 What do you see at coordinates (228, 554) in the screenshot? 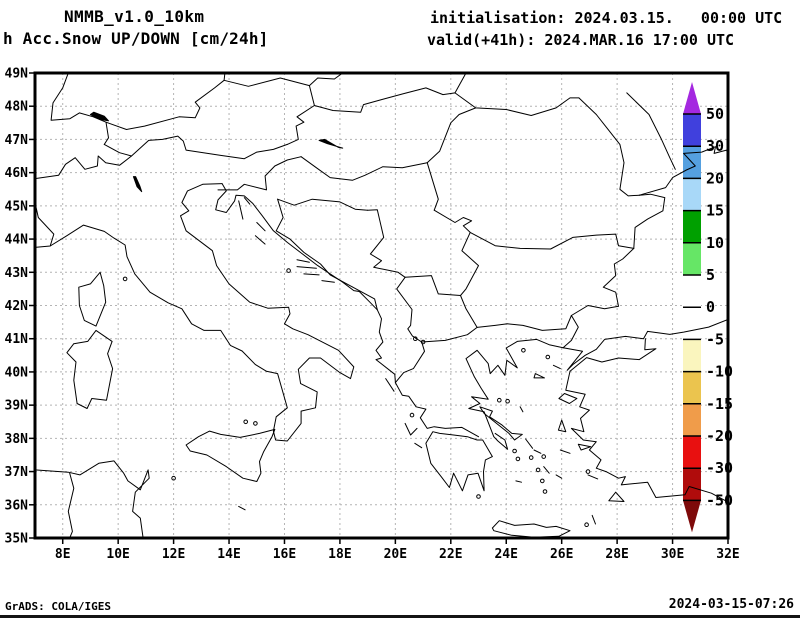
I see `lon-label: 14E` at bounding box center [228, 554].